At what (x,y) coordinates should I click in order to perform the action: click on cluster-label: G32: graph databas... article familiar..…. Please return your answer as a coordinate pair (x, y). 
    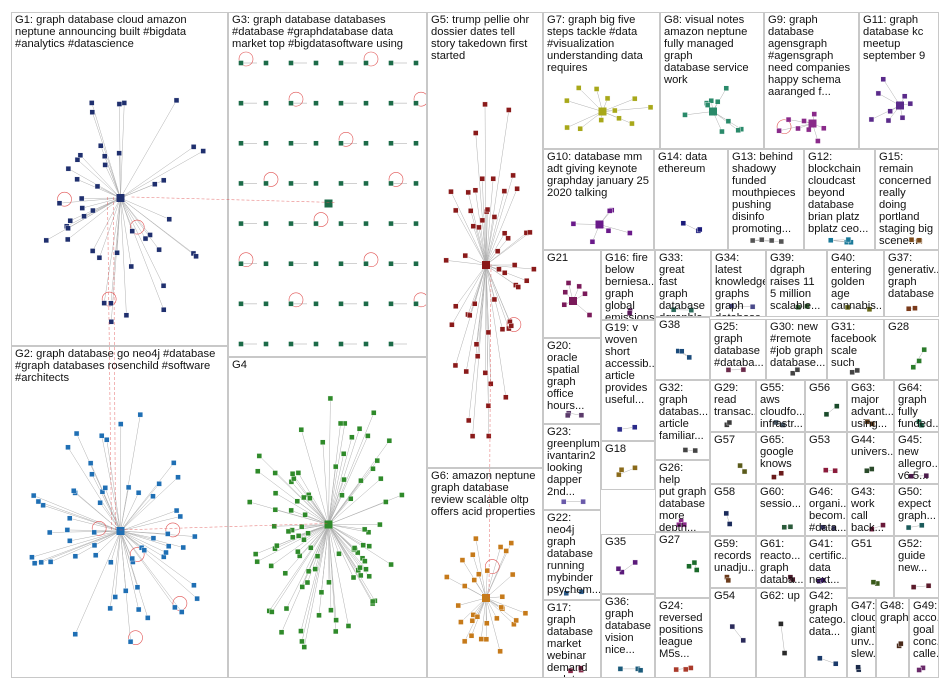
    Looking at the image, I should click on (684, 412).